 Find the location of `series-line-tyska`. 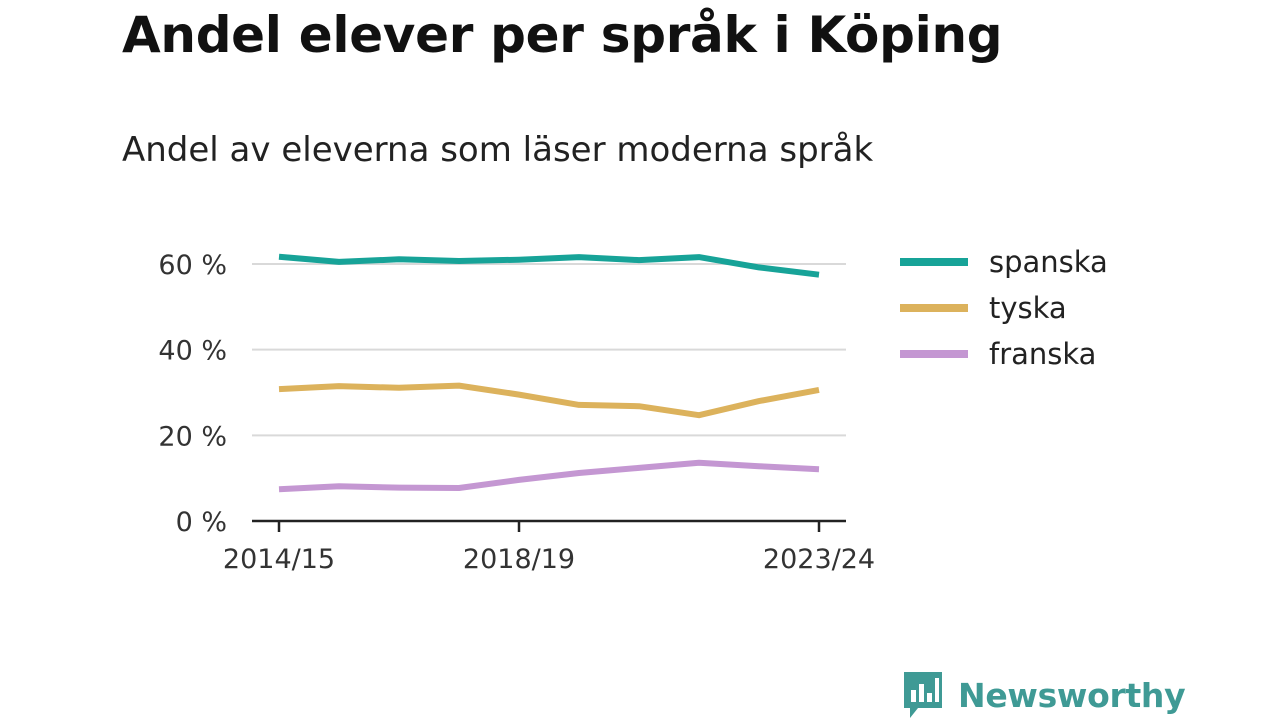

series-line-tyska is located at coordinates (549, 400).